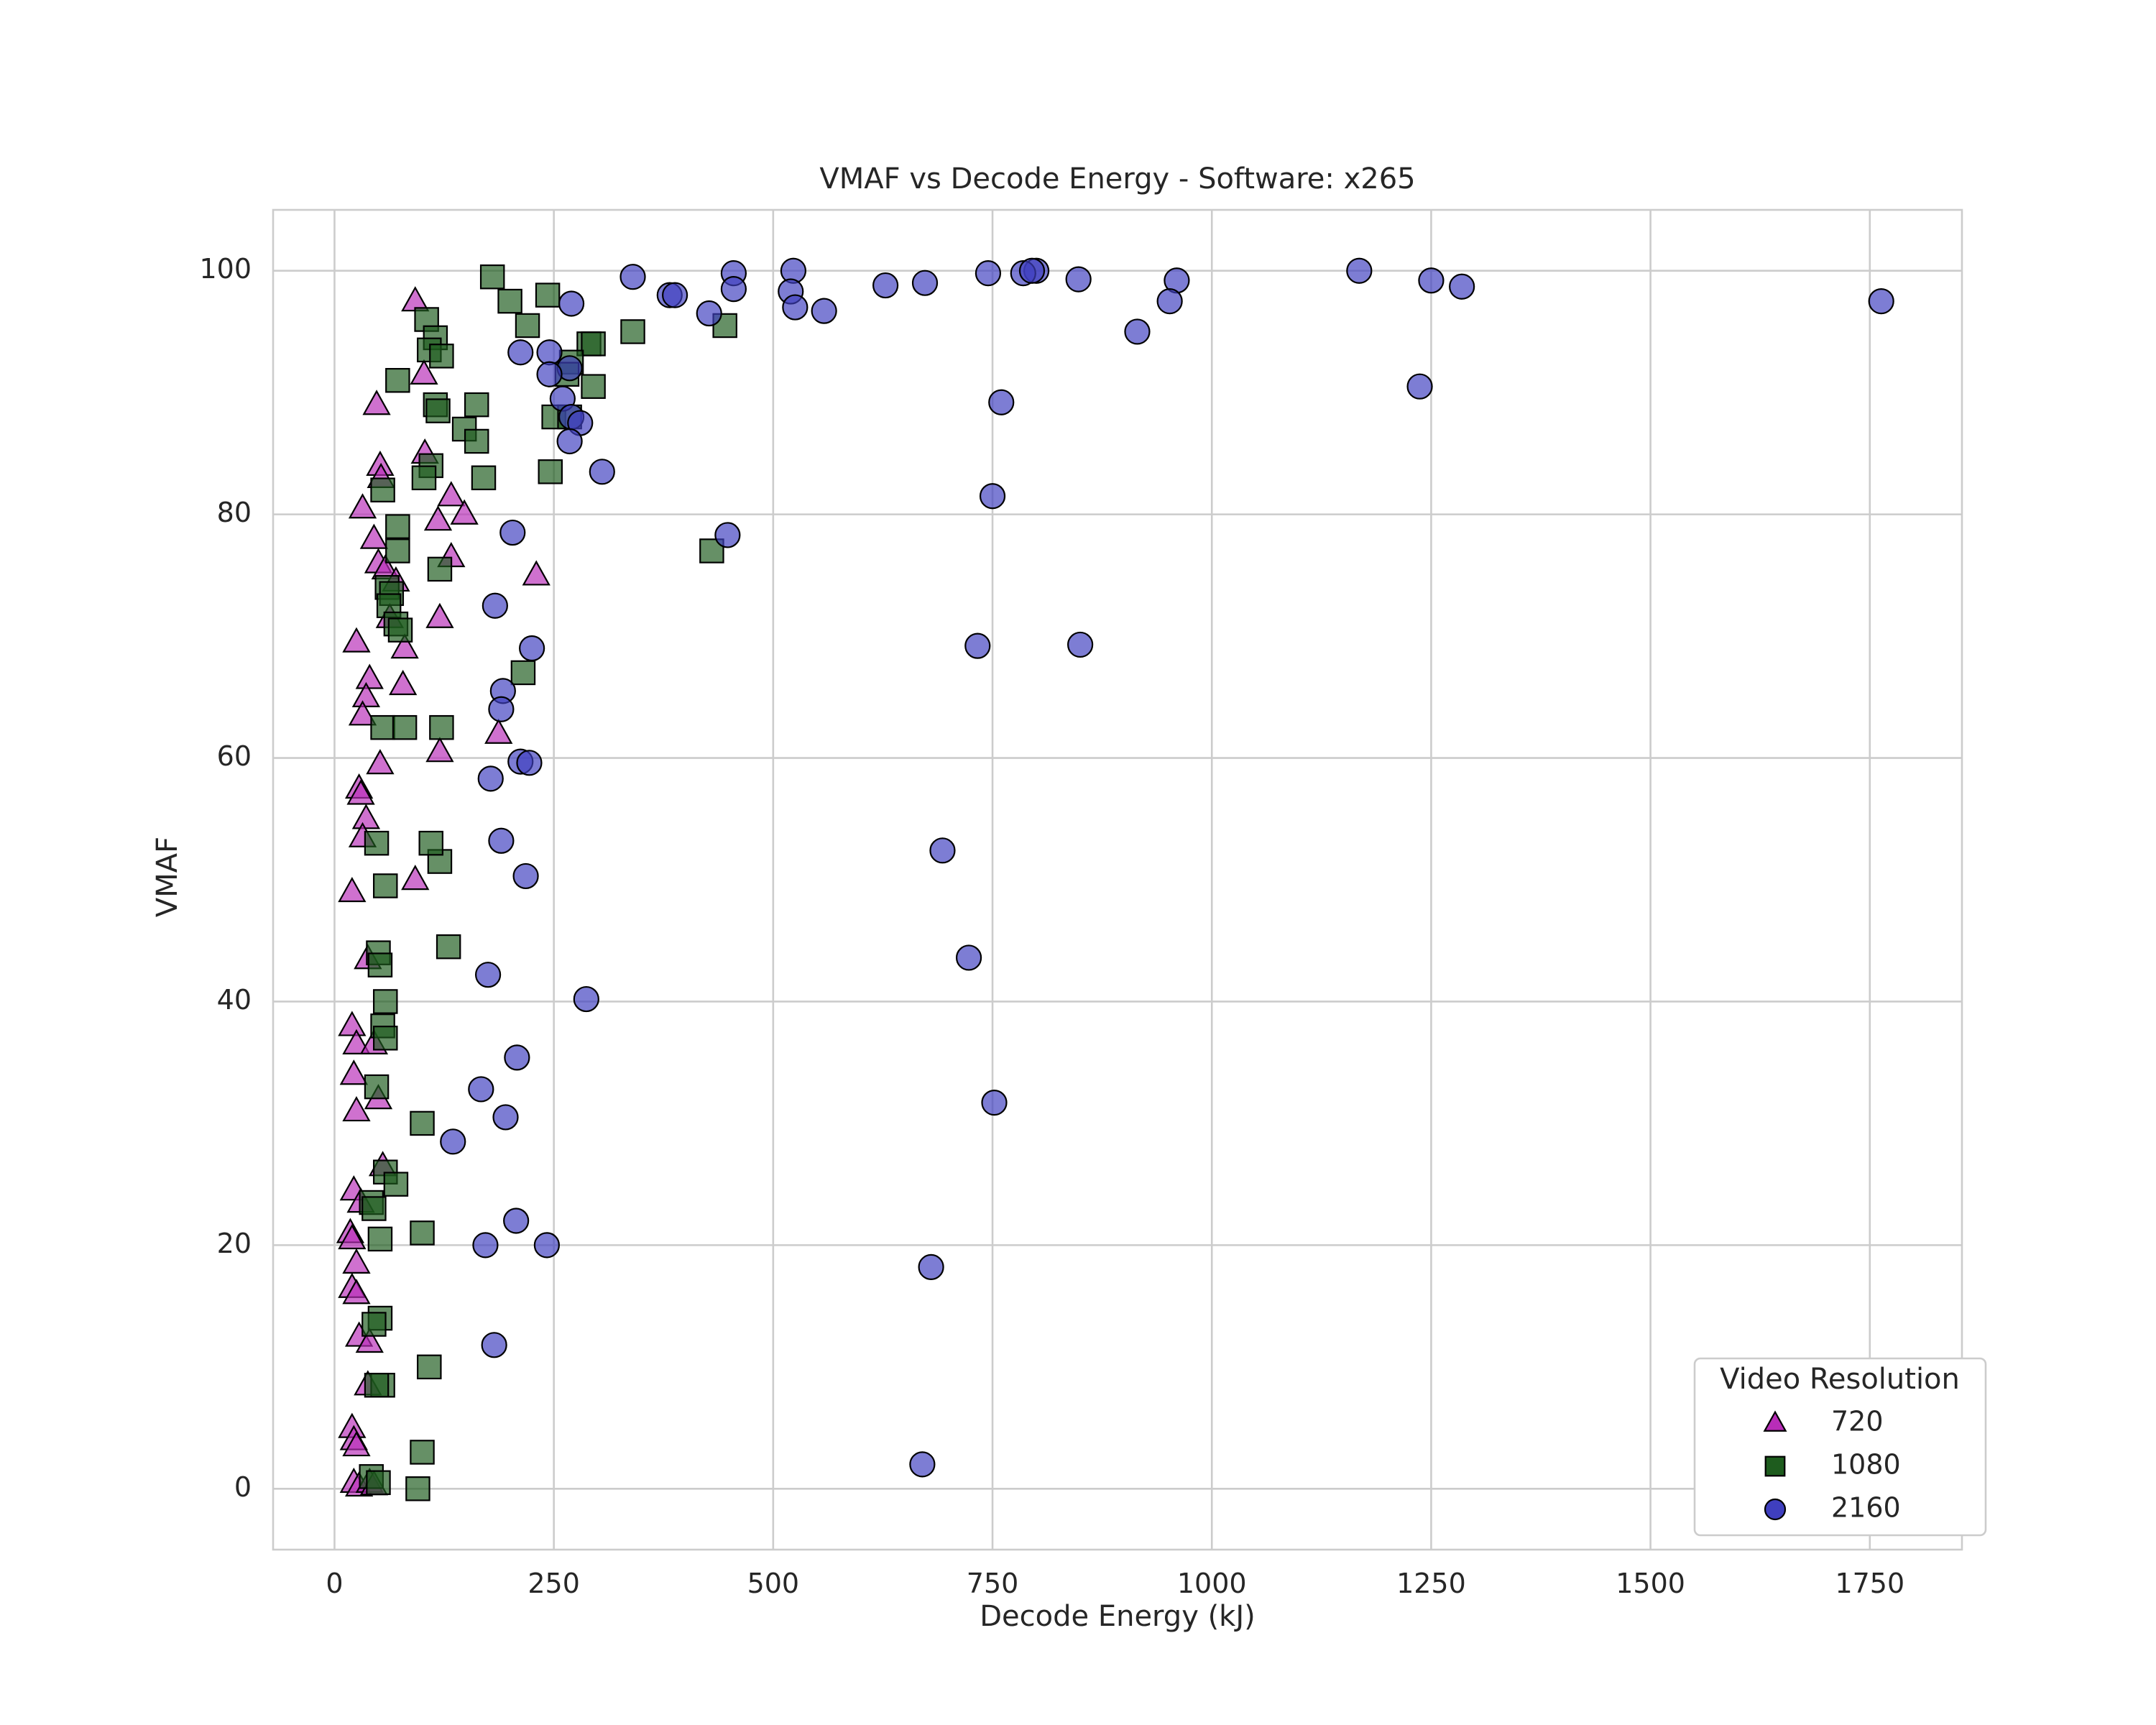  I want to click on x-tick-label: 500, so click(774, 1583).